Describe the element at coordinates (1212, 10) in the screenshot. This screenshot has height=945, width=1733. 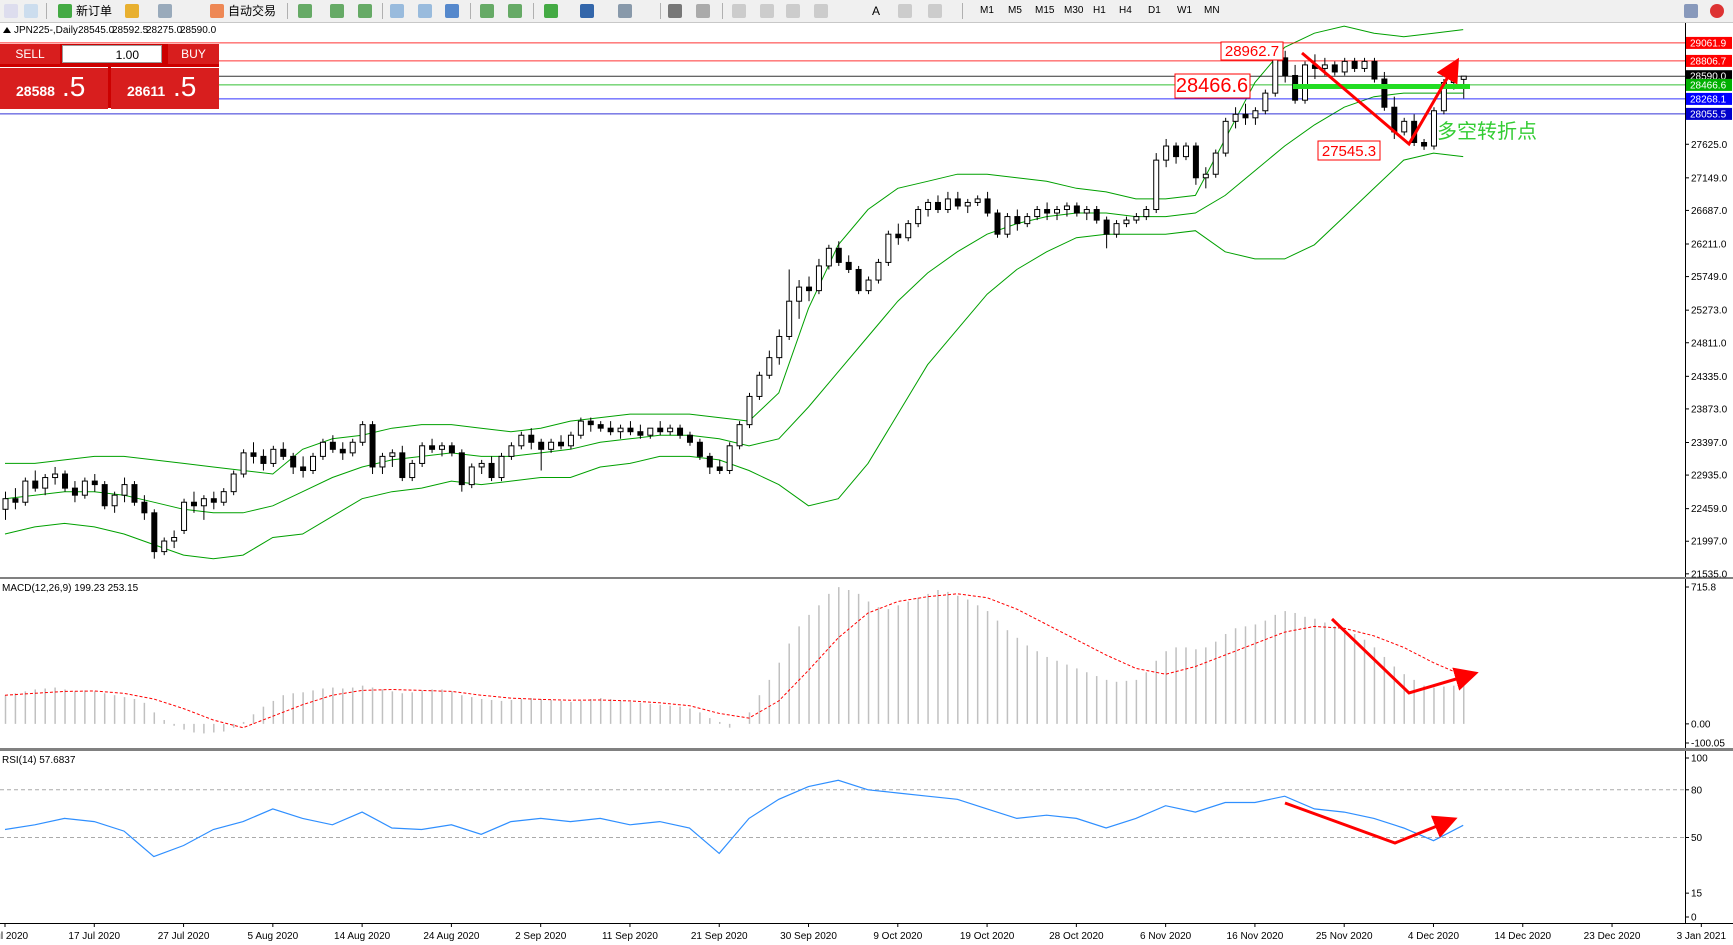
I see `timeframe-button: MN` at that location.